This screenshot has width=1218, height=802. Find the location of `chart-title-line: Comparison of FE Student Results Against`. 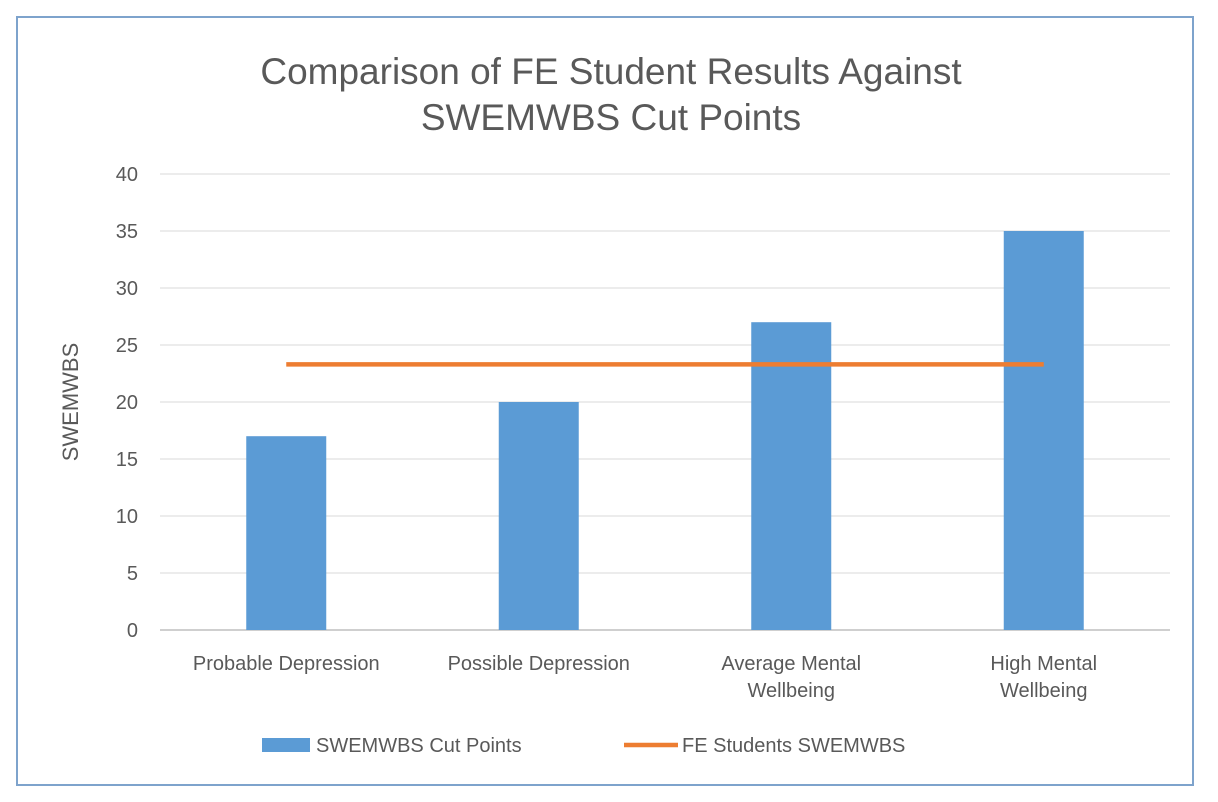

chart-title-line: Comparison of FE Student Results Against is located at coordinates (611, 71).